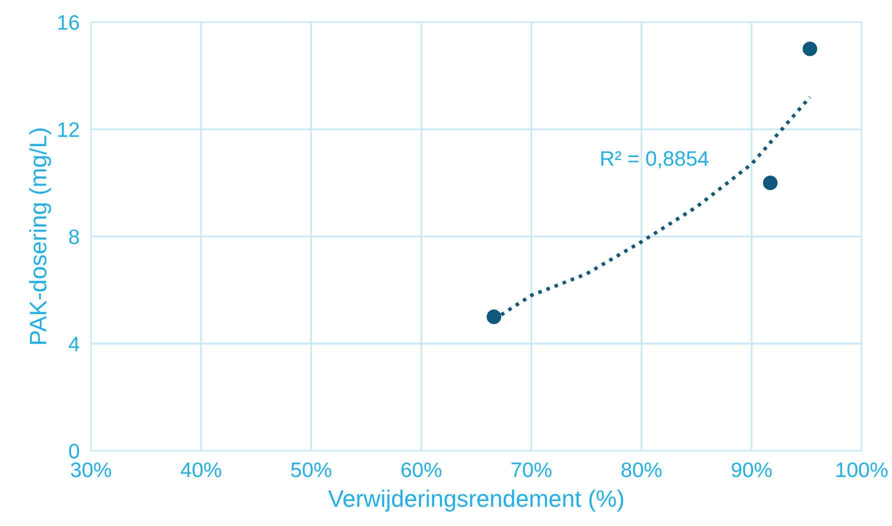 The image size is (892, 526). What do you see at coordinates (74, 451) in the screenshot?
I see `y-tick-label: 0` at bounding box center [74, 451].